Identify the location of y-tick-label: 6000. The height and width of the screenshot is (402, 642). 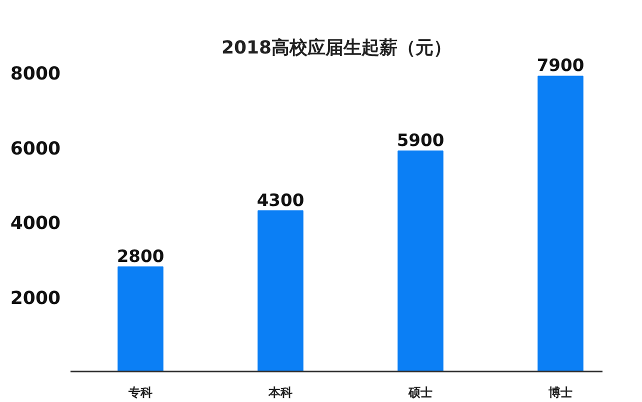
(35, 149).